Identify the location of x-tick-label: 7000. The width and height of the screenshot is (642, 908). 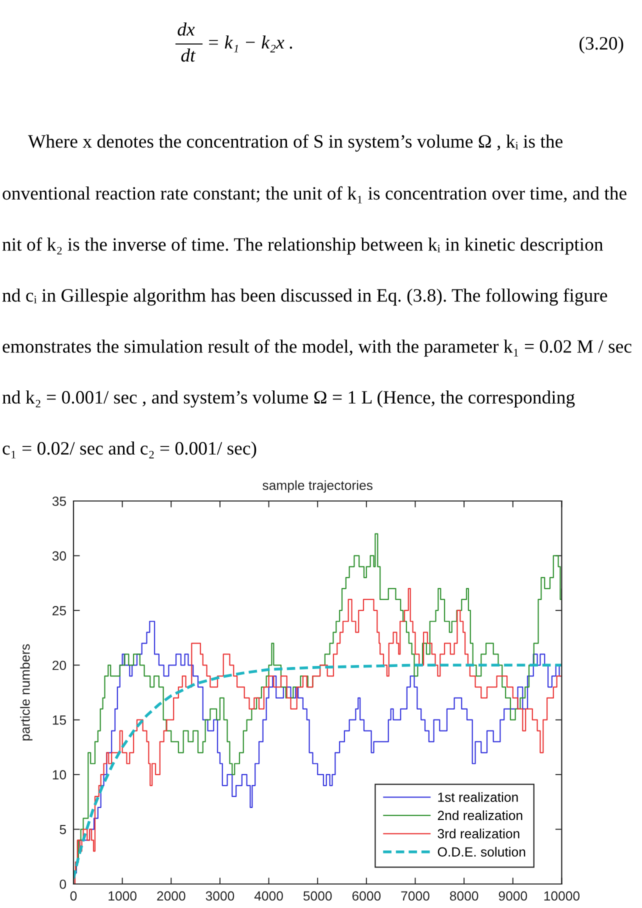
(415, 896).